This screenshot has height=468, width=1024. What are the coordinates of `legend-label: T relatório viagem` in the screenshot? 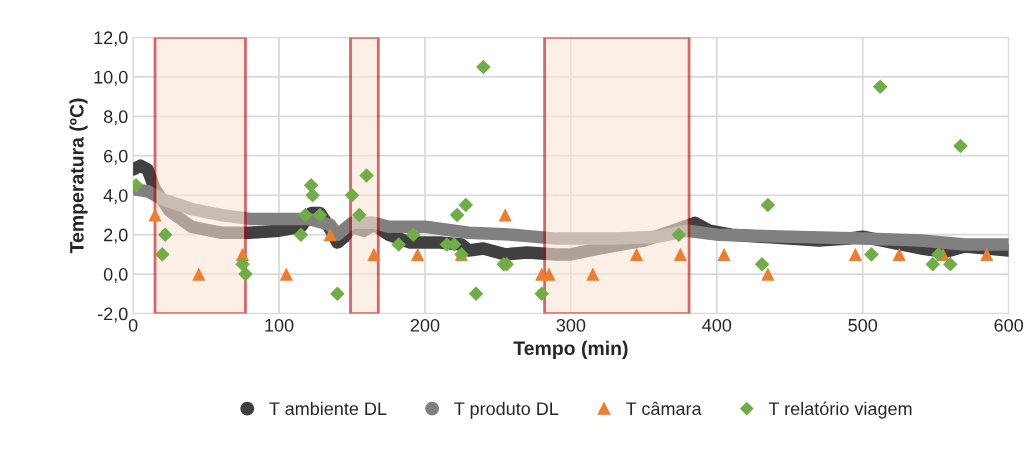 It's located at (840, 410).